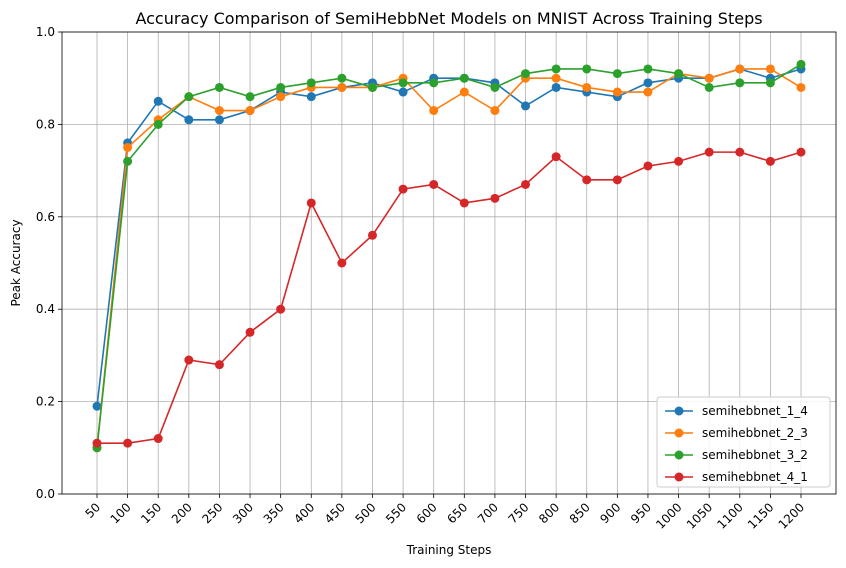  Describe the element at coordinates (92, 510) in the screenshot. I see `x-tick-label: 50` at that location.